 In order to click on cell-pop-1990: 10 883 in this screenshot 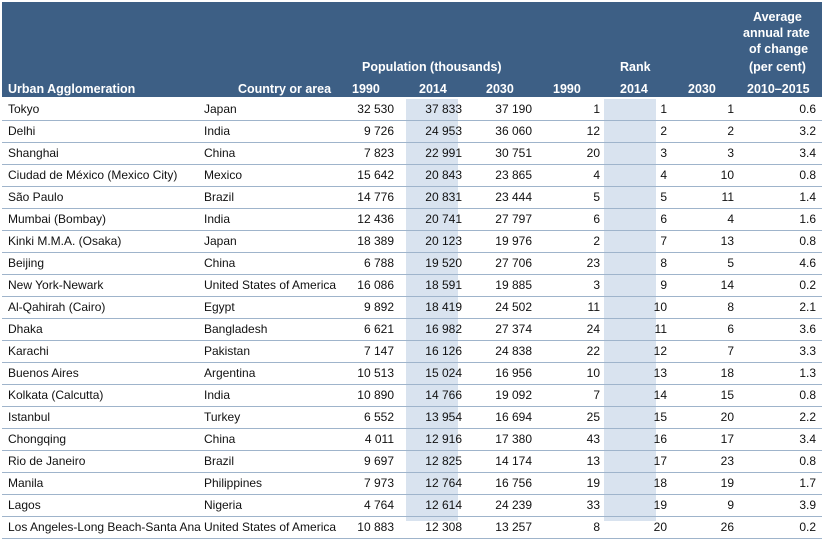, I will do `click(375, 527)`.